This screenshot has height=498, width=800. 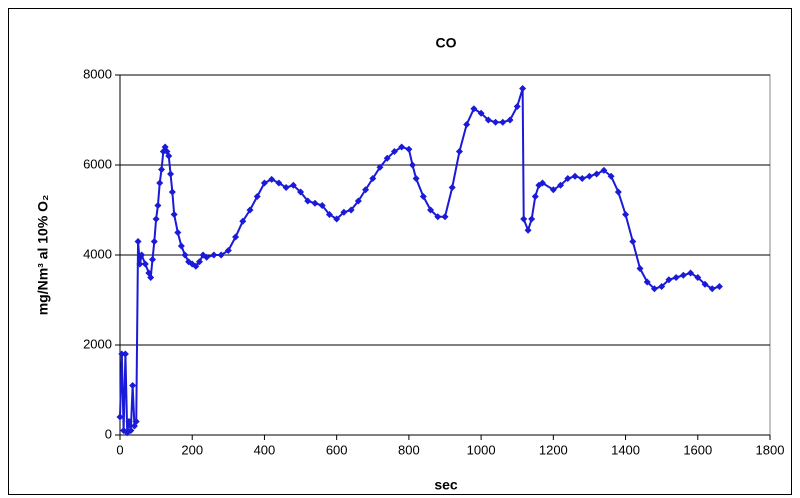 I want to click on y-axis-label: mg/Nm³ al 10% O₂, so click(x=43, y=255).